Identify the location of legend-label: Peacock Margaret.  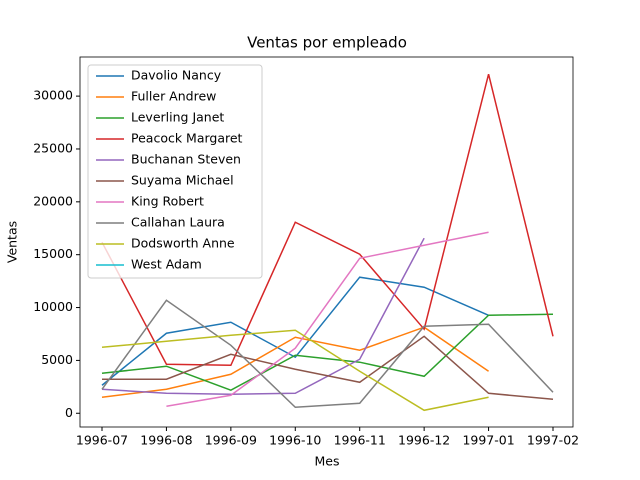
(187, 138).